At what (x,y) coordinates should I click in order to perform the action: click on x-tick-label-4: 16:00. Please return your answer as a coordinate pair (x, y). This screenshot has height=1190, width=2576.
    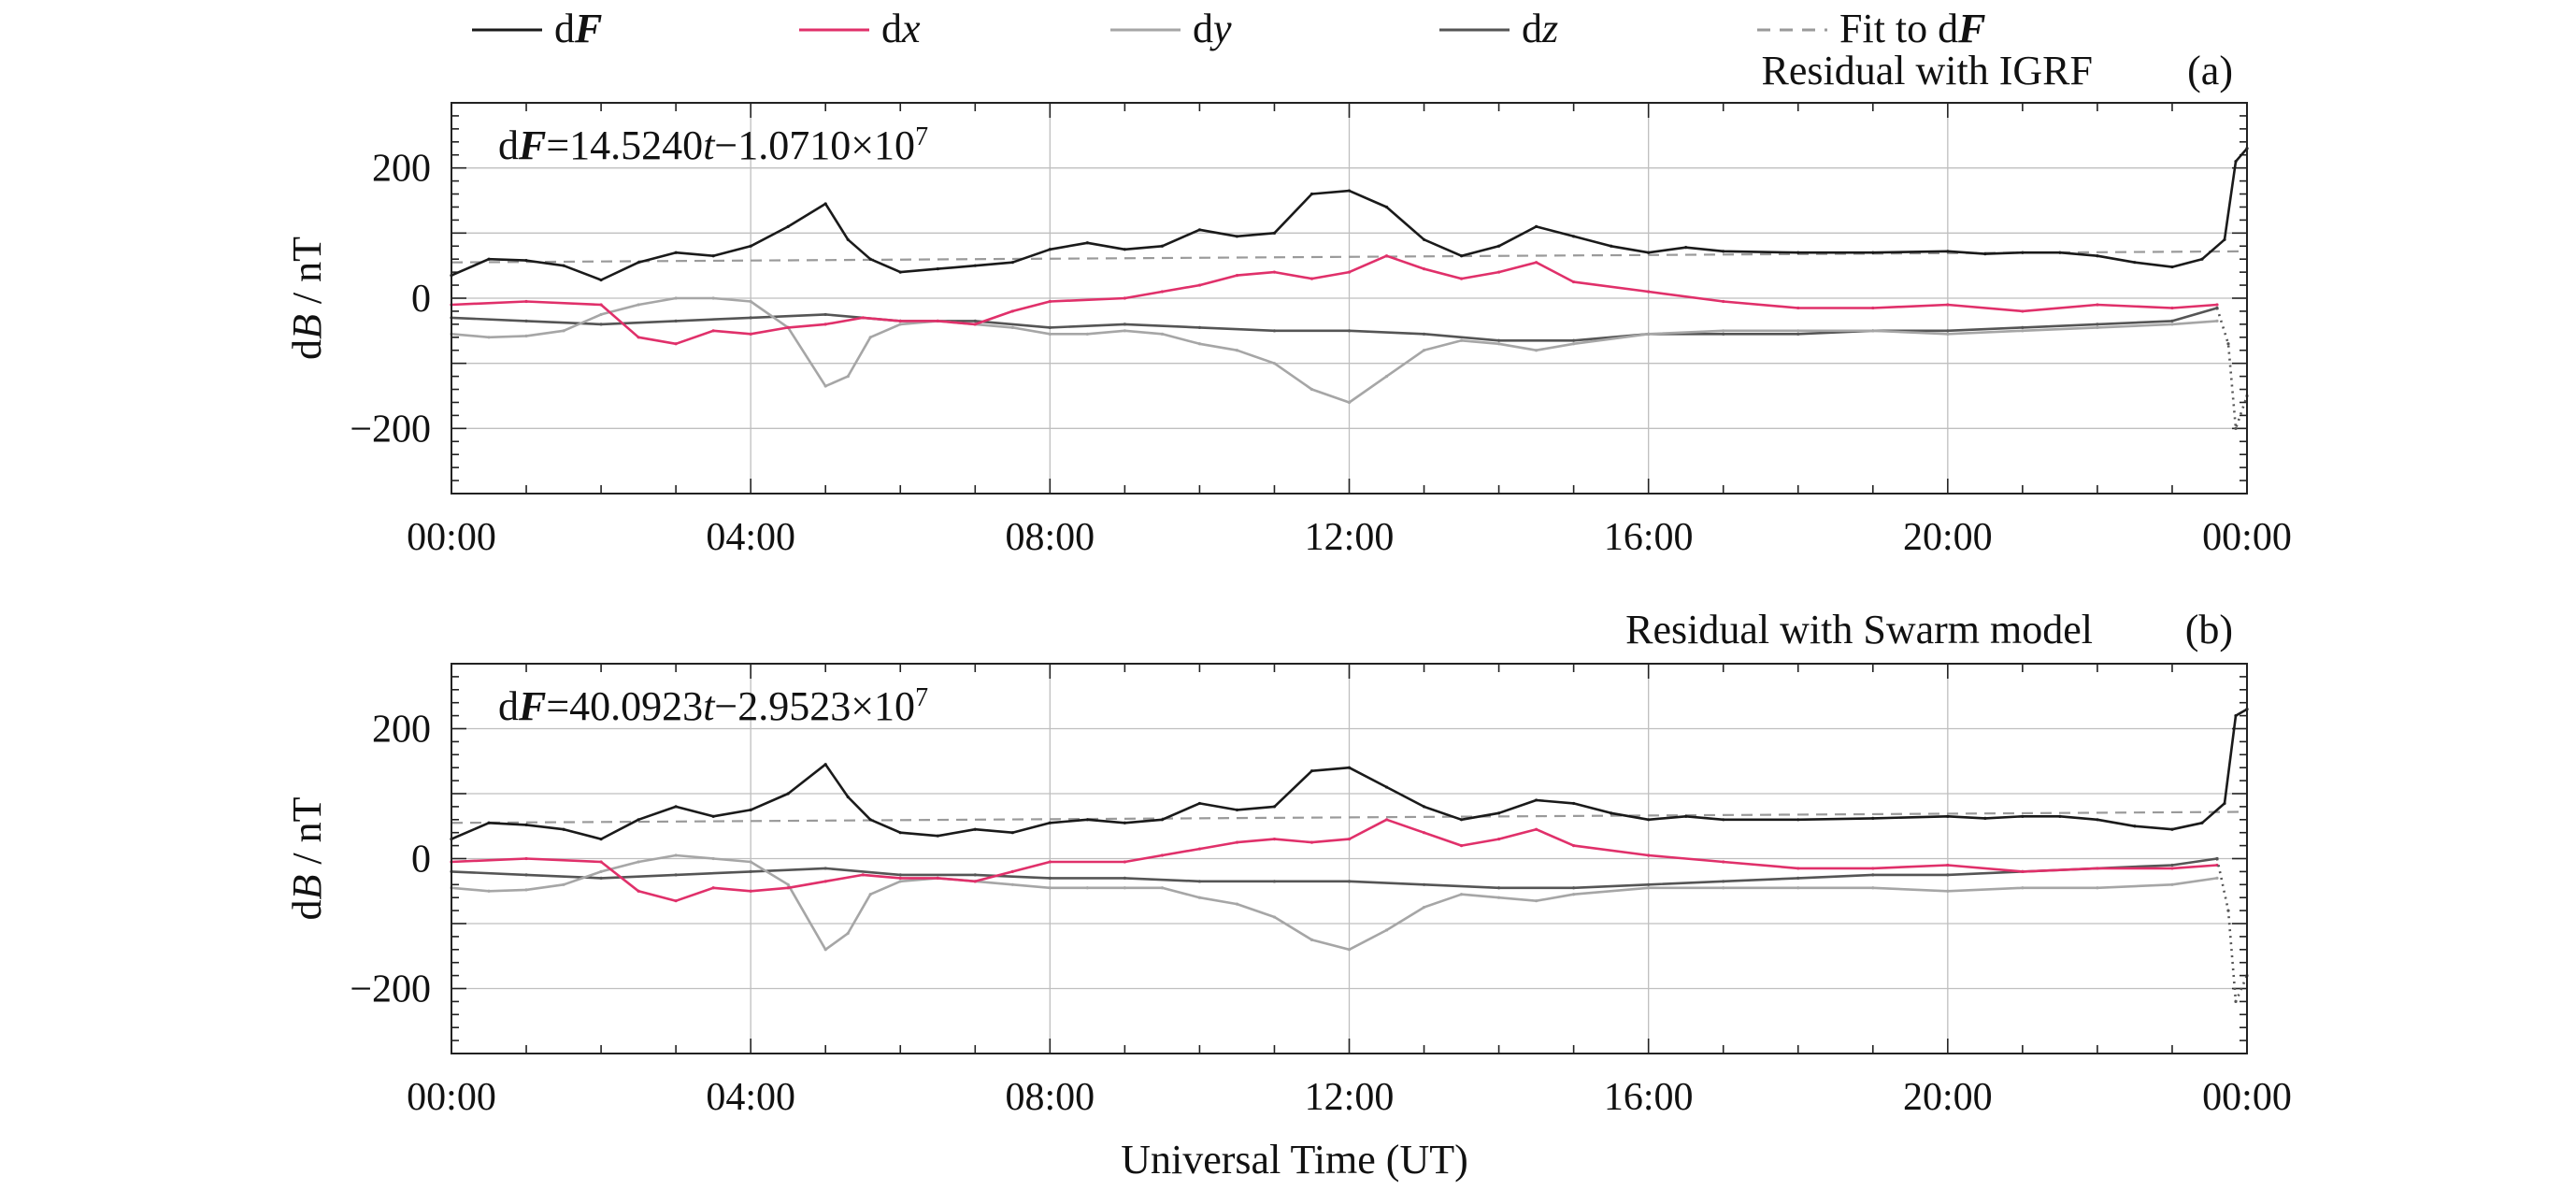
    Looking at the image, I should click on (1649, 1097).